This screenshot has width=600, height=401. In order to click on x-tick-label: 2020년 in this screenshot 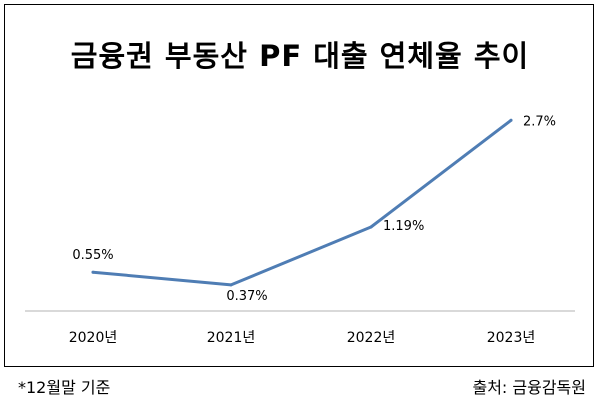, I will do `click(93, 338)`.